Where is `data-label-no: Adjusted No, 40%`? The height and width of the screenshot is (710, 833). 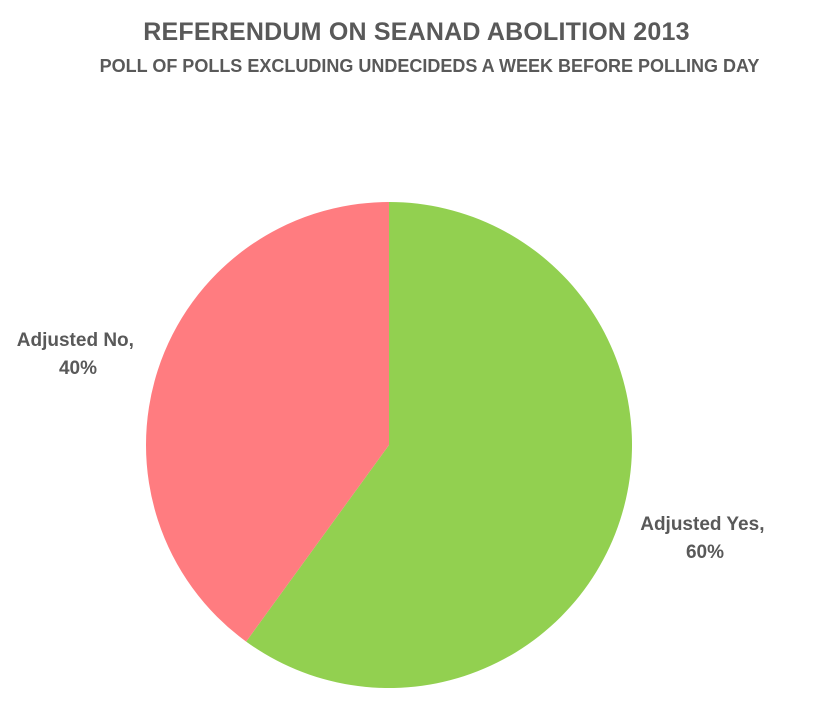 data-label-no: Adjusted No, 40% is located at coordinates (78, 354).